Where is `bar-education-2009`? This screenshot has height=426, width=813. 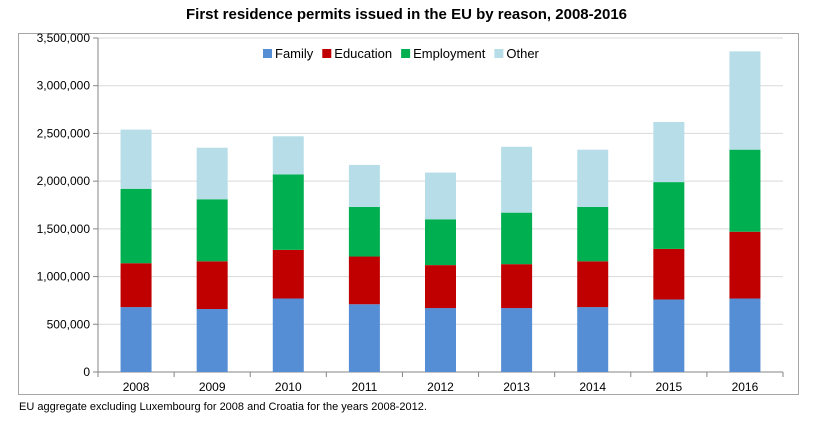 bar-education-2009 is located at coordinates (212, 285).